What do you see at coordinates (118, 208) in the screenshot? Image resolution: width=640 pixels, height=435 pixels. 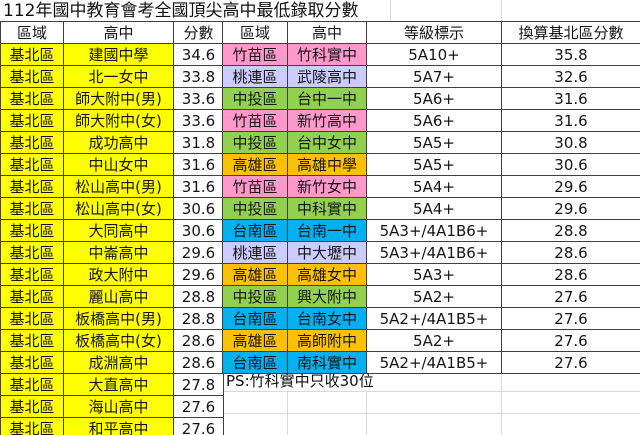 I see `school-cell: 松山高中(女)` at bounding box center [118, 208].